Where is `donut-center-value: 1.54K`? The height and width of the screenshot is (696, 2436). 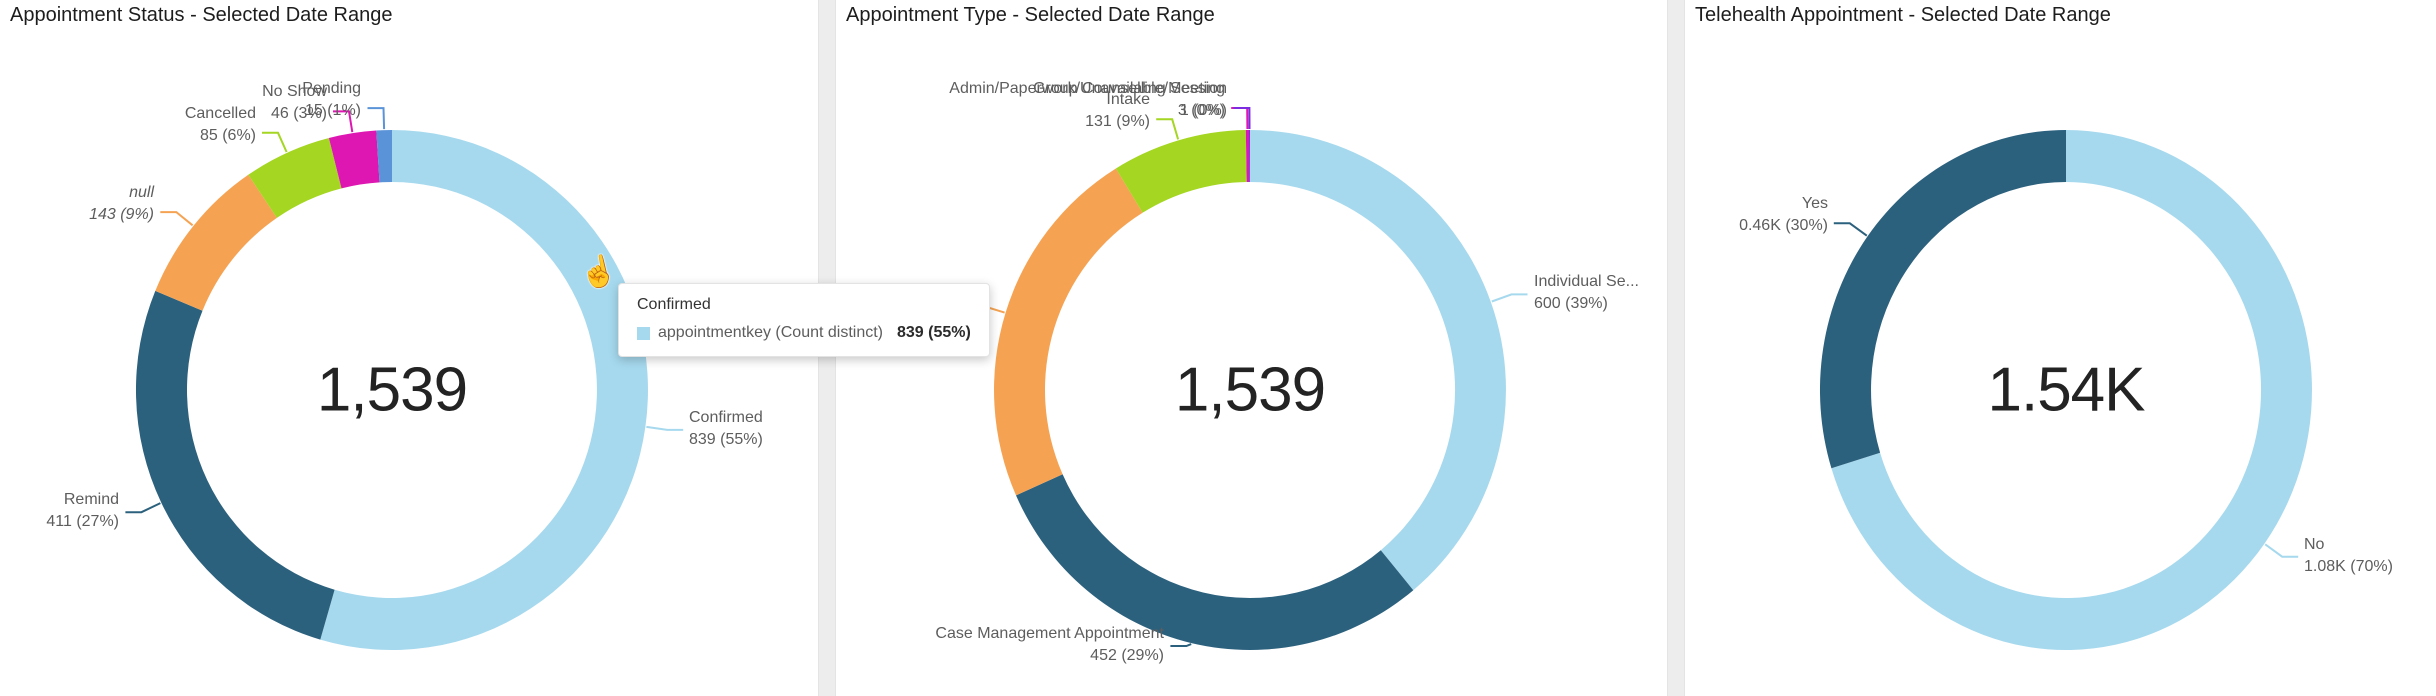
donut-center-value: 1.54K is located at coordinates (2066, 390).